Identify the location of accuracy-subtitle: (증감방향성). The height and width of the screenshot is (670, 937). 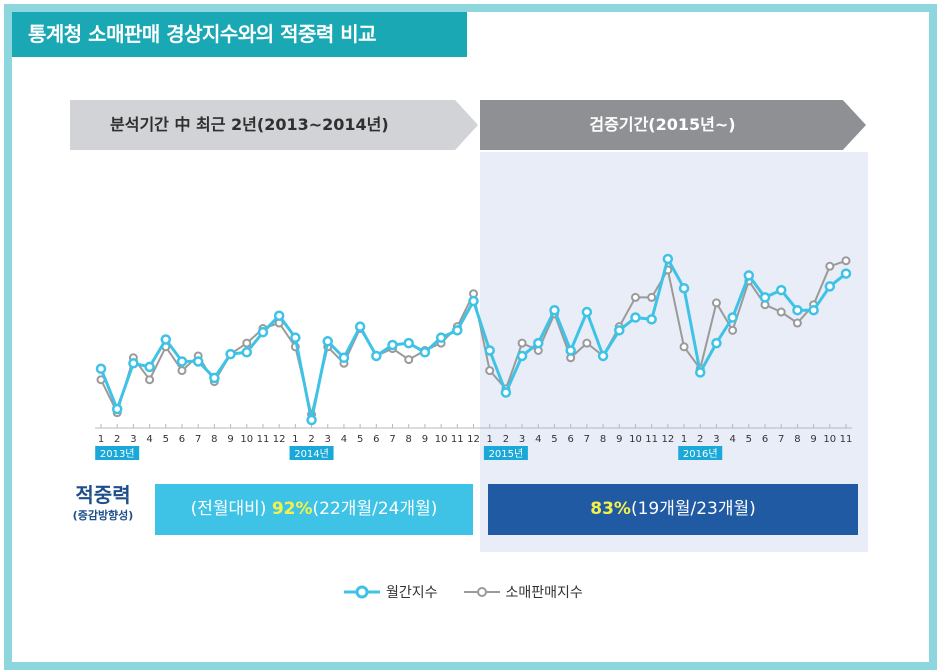
(103, 515).